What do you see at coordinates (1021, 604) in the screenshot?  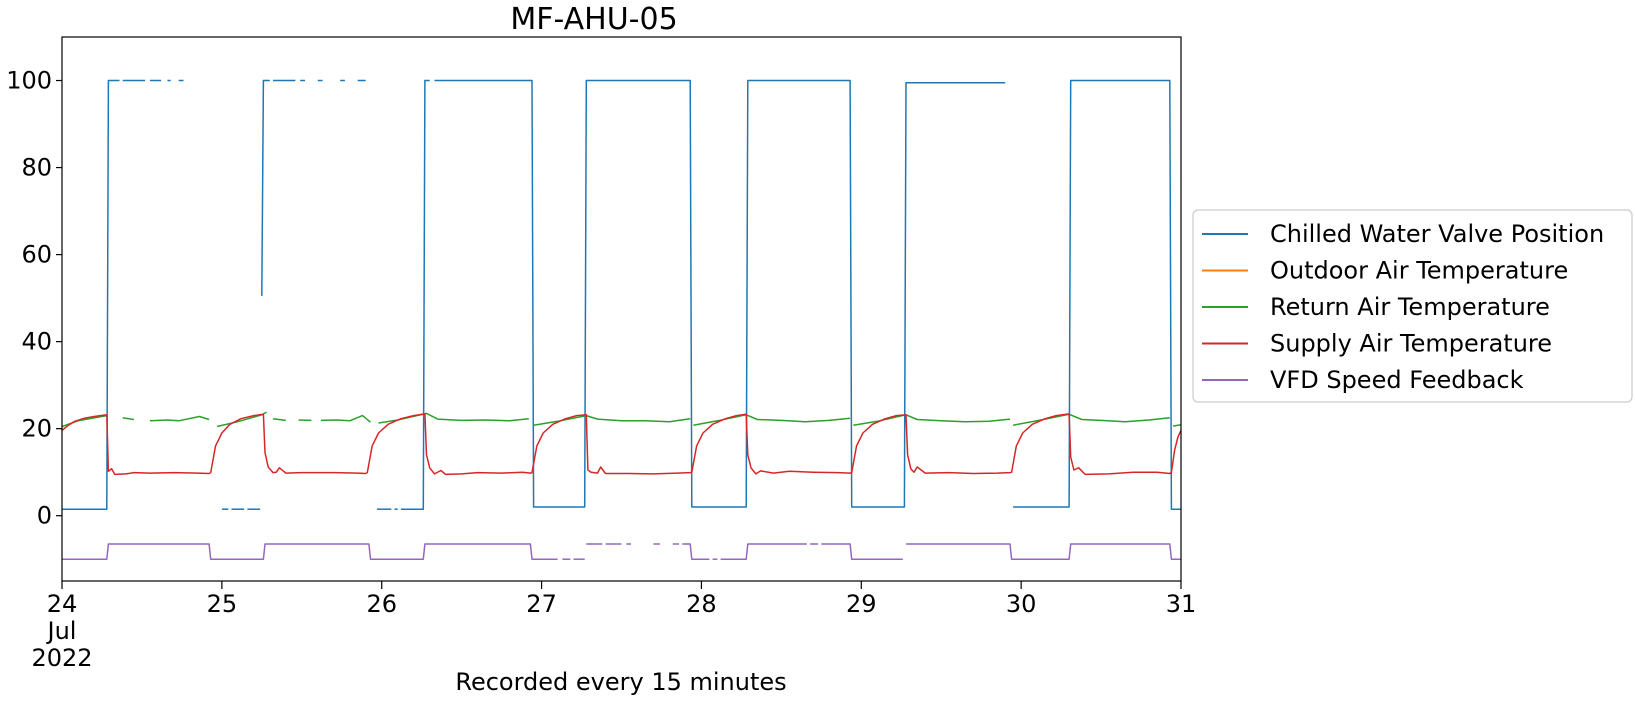 I see `x-tick-label: 30` at bounding box center [1021, 604].